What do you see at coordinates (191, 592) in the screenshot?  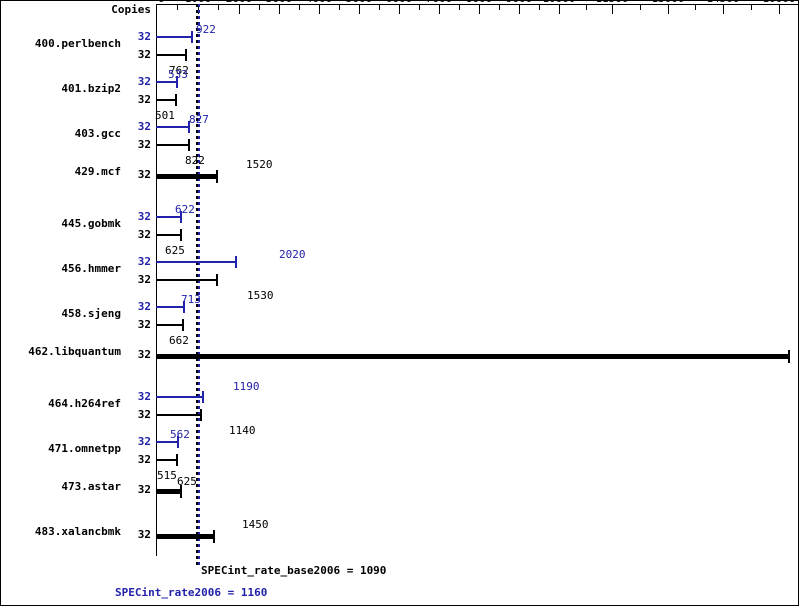 I see `spec-peak-mean-label: SPECint_rate2006 = 1160` at bounding box center [191, 592].